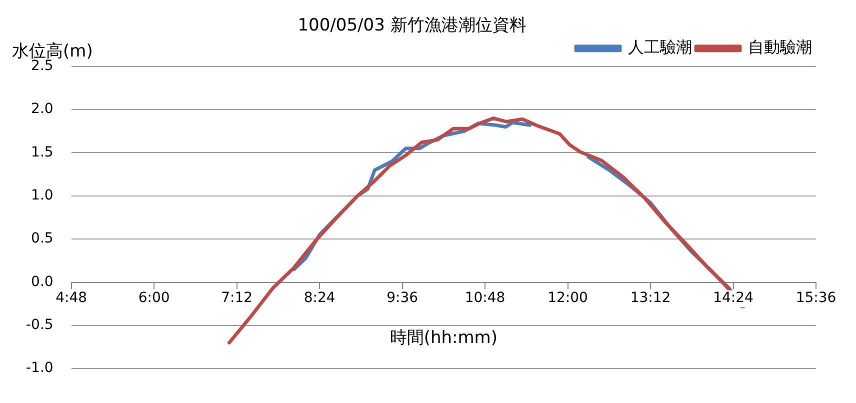 This screenshot has height=403, width=856. Describe the element at coordinates (237, 298) in the screenshot. I see `x-tick-label: 7:12` at that location.